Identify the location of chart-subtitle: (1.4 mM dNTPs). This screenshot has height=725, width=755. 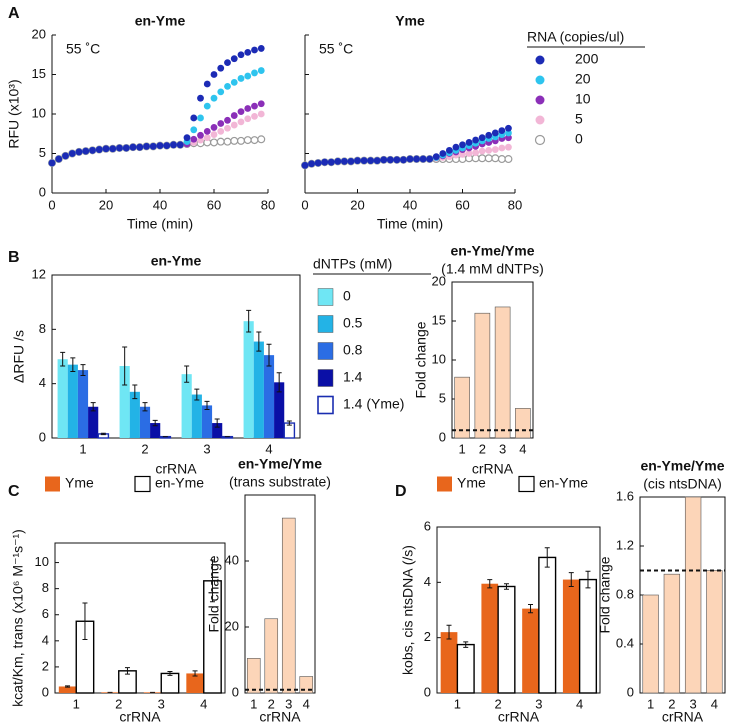
(492, 269).